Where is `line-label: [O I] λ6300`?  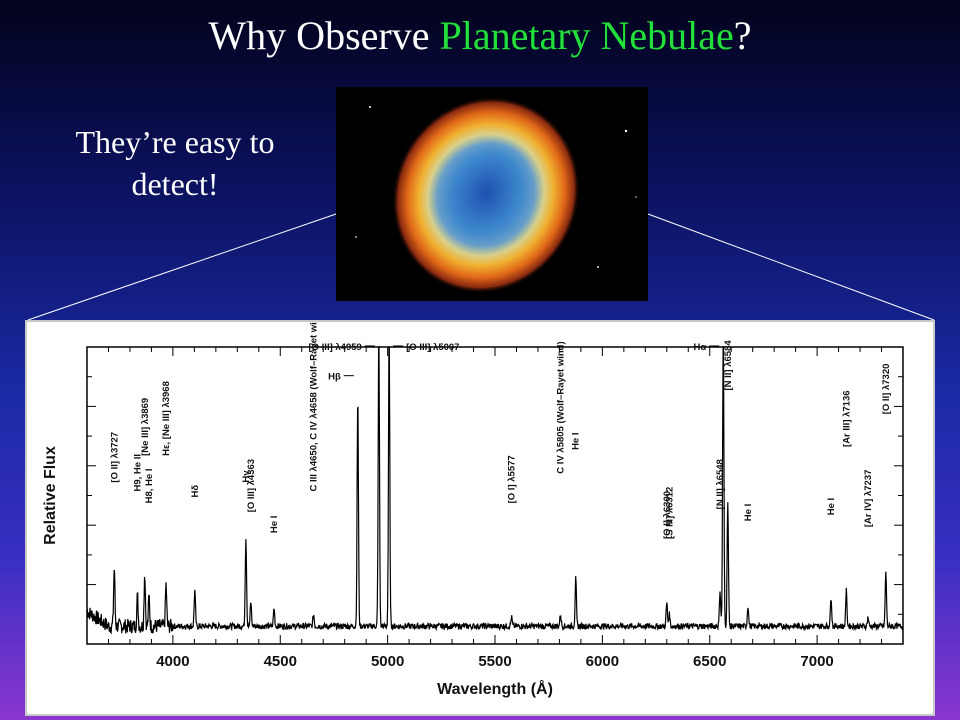
line-label: [O I] λ6300 is located at coordinates (667, 515).